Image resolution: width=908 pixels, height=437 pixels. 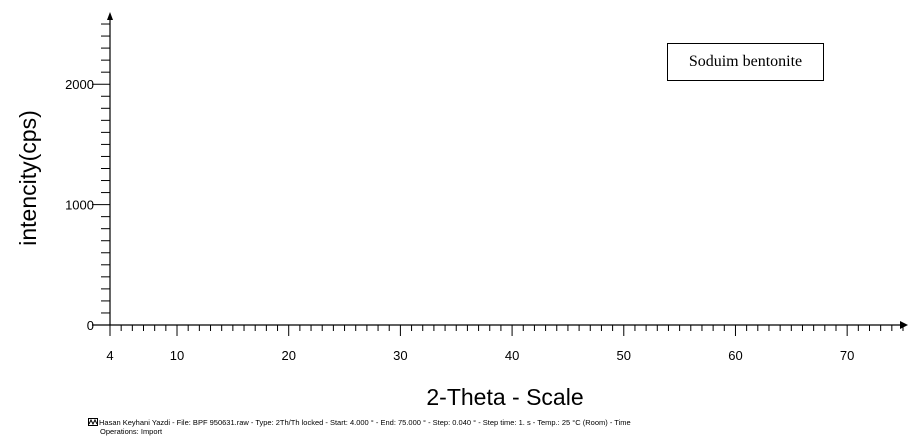 I want to click on x-tick-label: 40, so click(x=512, y=355).